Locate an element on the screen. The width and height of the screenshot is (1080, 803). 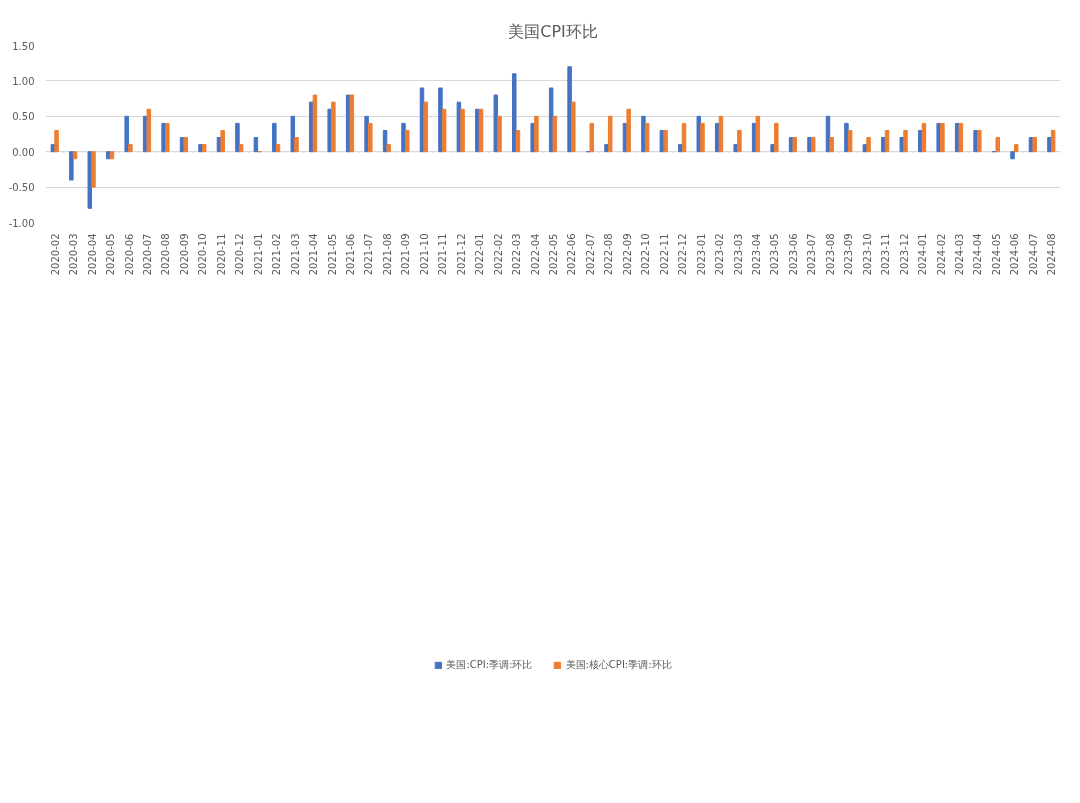
x-tick-label: 2021-02 is located at coordinates (277, 254).